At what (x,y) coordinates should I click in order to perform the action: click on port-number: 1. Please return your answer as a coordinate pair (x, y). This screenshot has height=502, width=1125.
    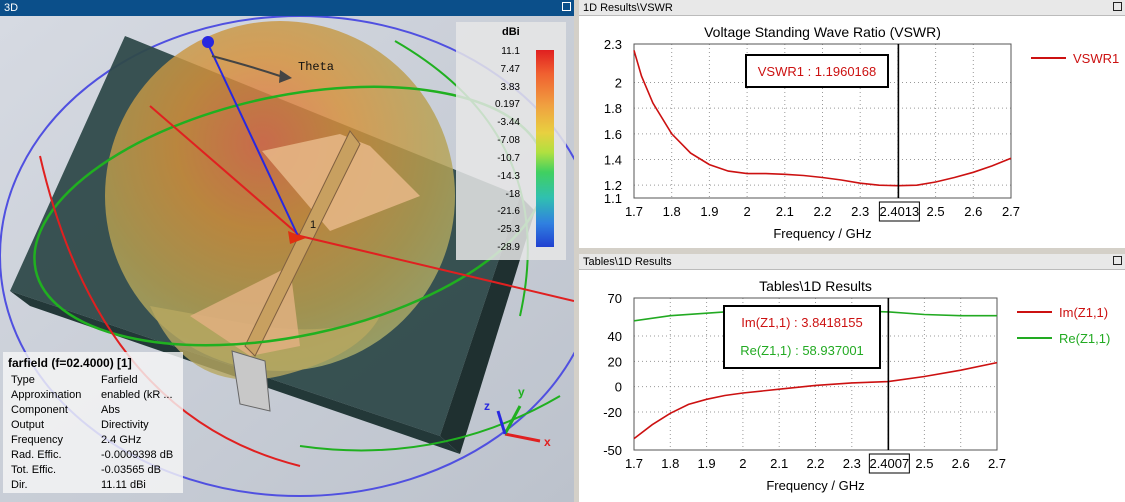
    Looking at the image, I should click on (313, 225).